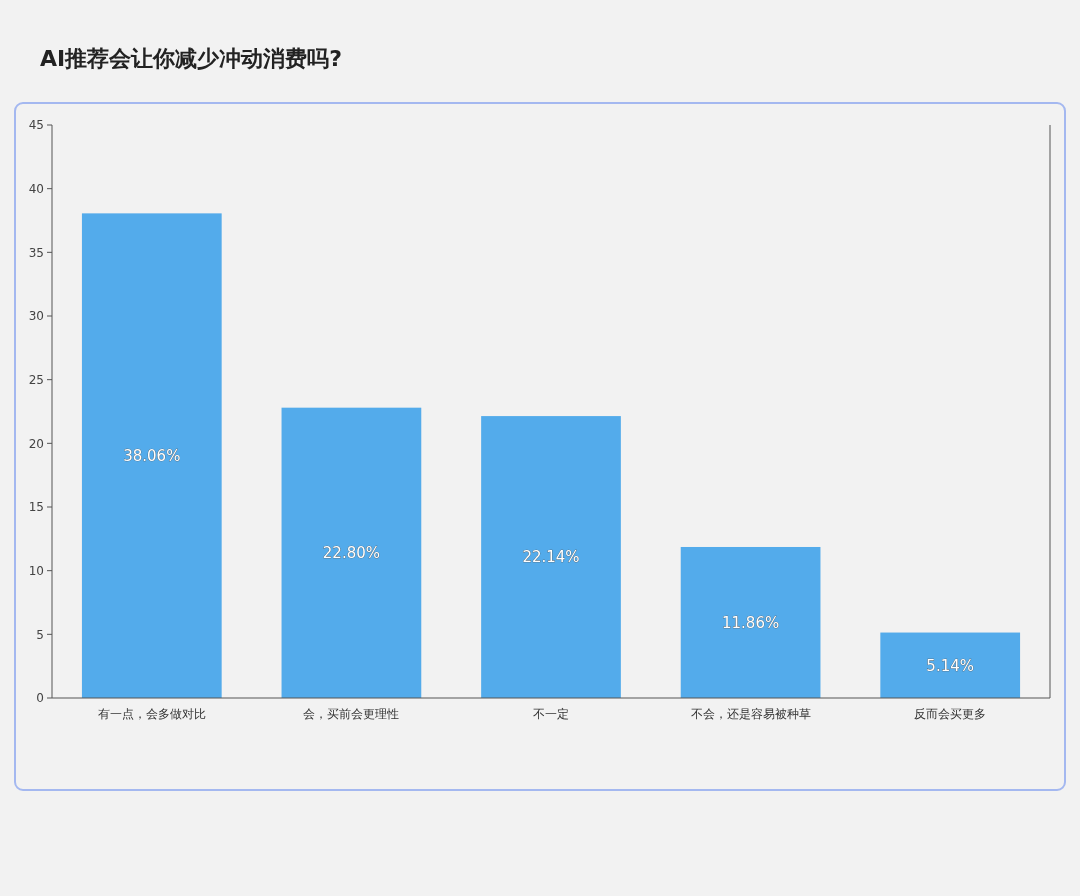 The image size is (1080, 896). What do you see at coordinates (36, 443) in the screenshot?
I see `y-tick-label: 20` at bounding box center [36, 443].